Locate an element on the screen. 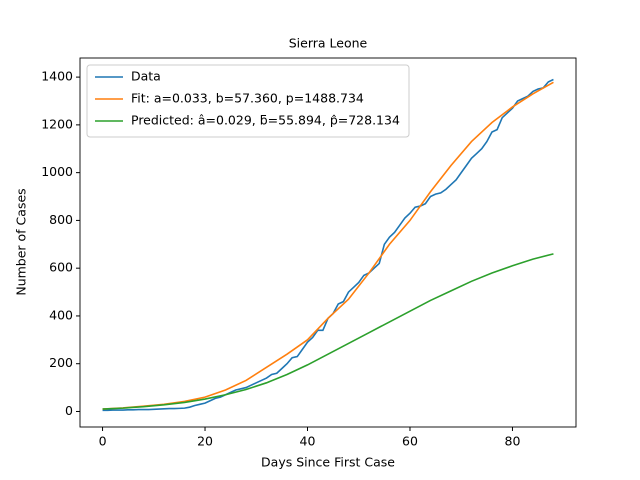  legend-box is located at coordinates (248, 101).